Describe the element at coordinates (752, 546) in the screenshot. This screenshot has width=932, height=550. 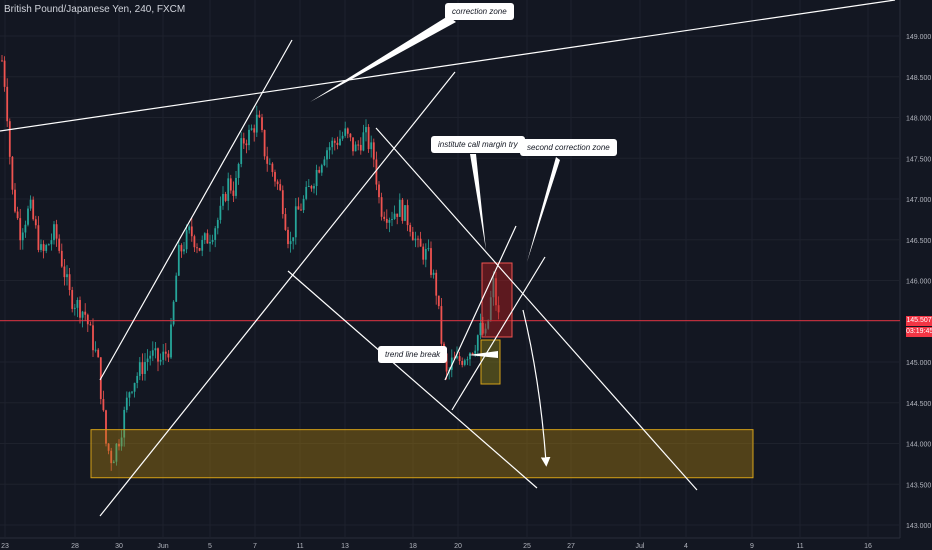
I see `x-tick-label: 9` at that location.